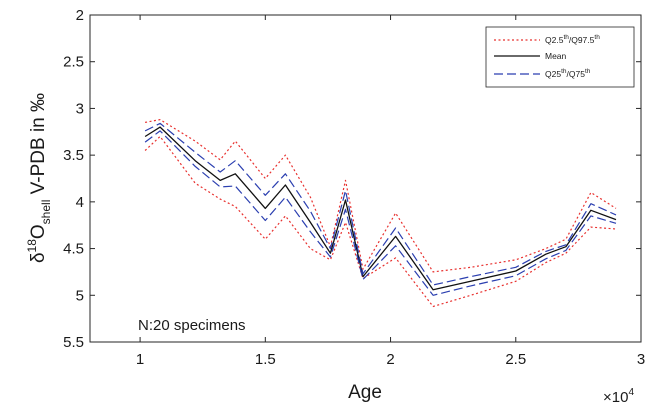  What do you see at coordinates (32, 246) in the screenshot?
I see `y-label-superscript: 18` at bounding box center [32, 246].